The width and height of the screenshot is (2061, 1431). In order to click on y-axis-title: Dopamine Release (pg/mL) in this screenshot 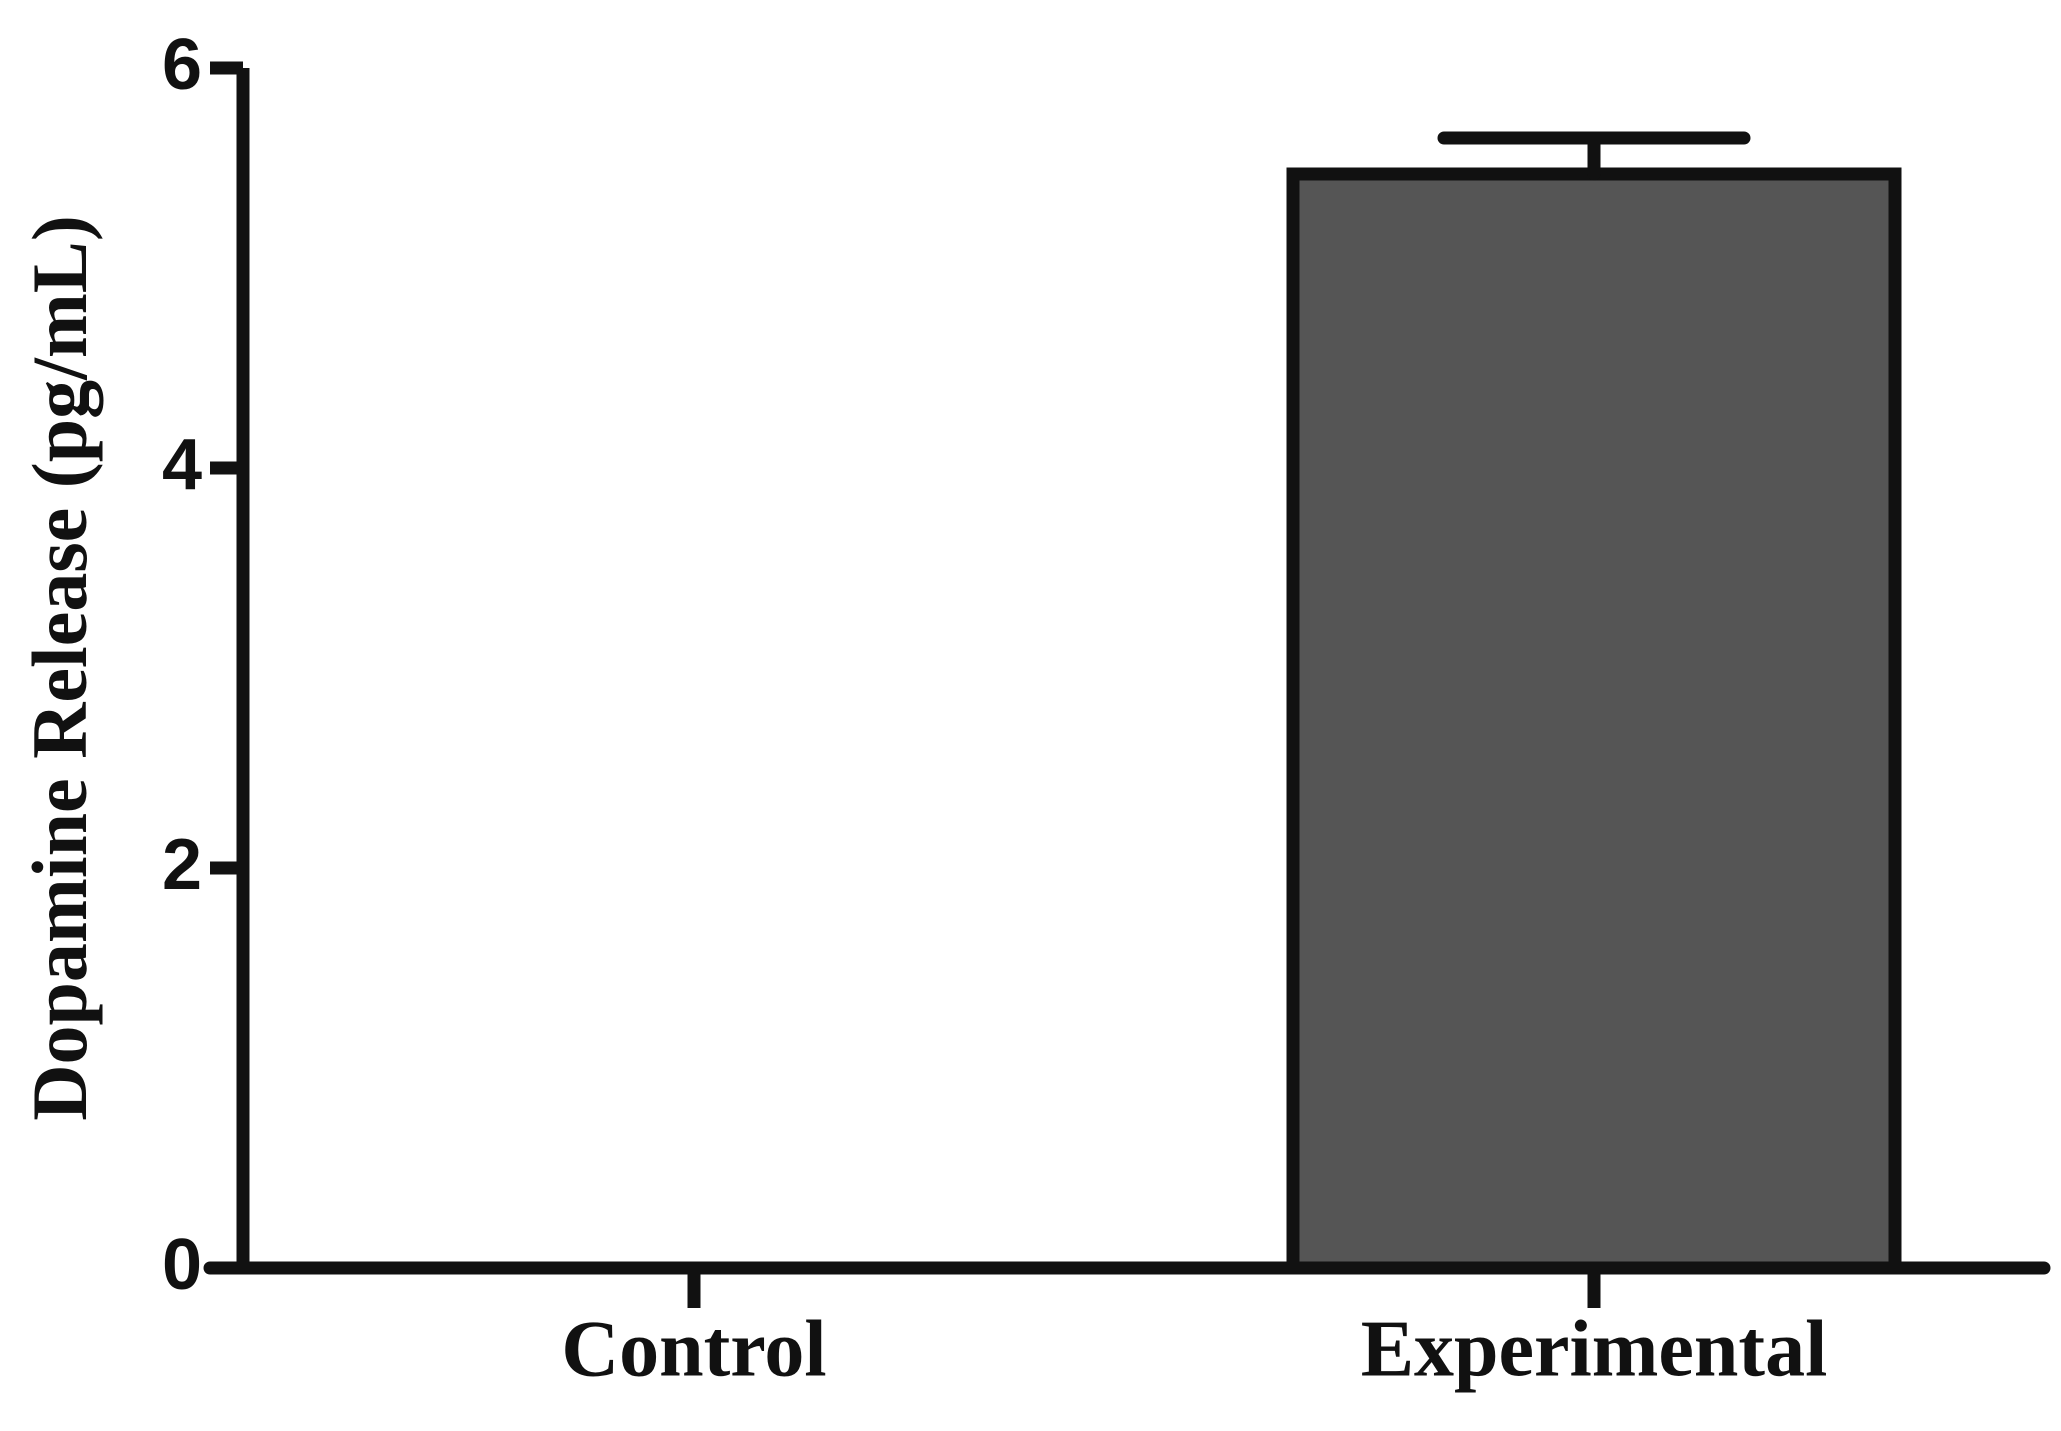, I will do `click(59, 668)`.